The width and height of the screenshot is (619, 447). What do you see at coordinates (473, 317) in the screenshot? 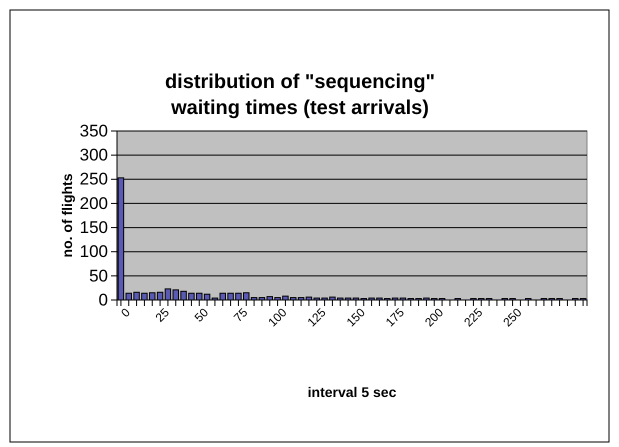
I see `x-tick-label: 225` at bounding box center [473, 317].